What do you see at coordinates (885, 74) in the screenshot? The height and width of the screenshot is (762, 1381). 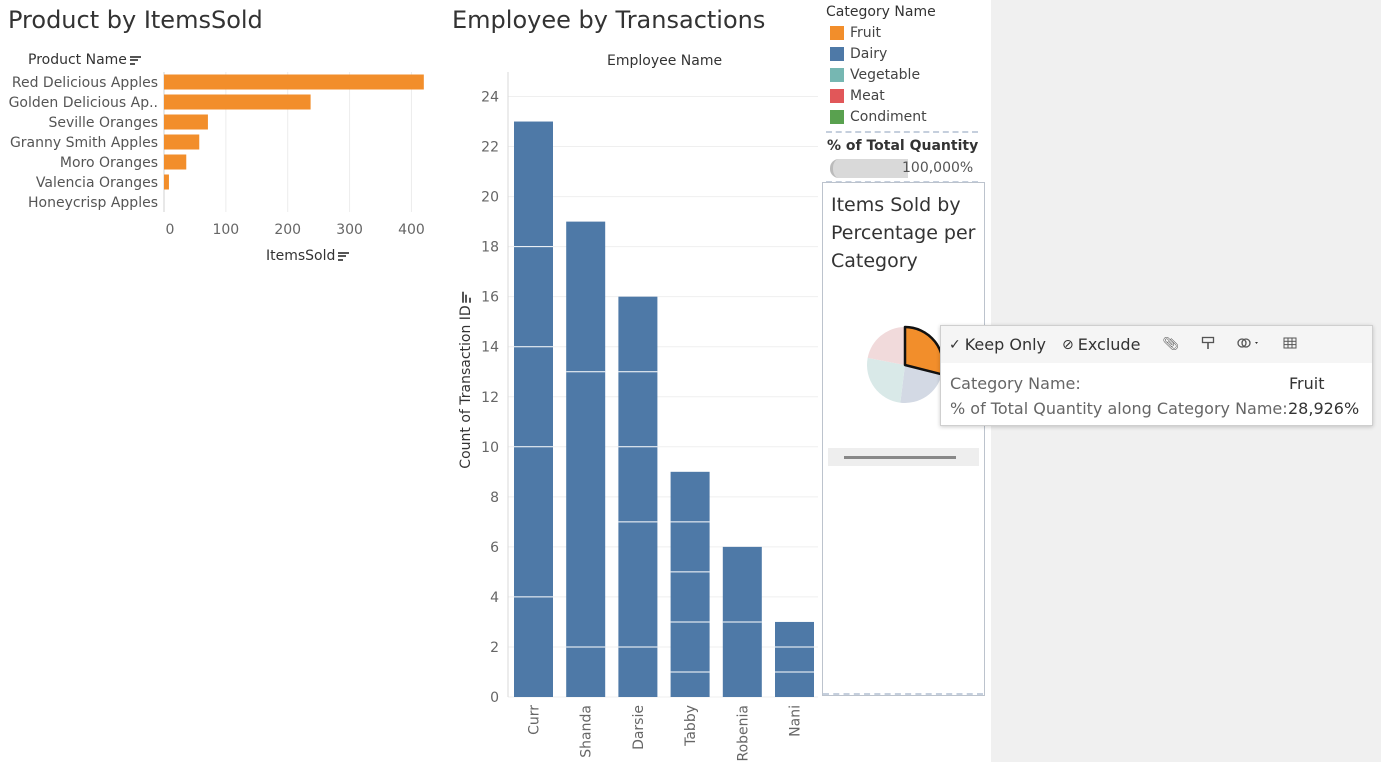 I see `legend-item-label: Vegetable` at bounding box center [885, 74].